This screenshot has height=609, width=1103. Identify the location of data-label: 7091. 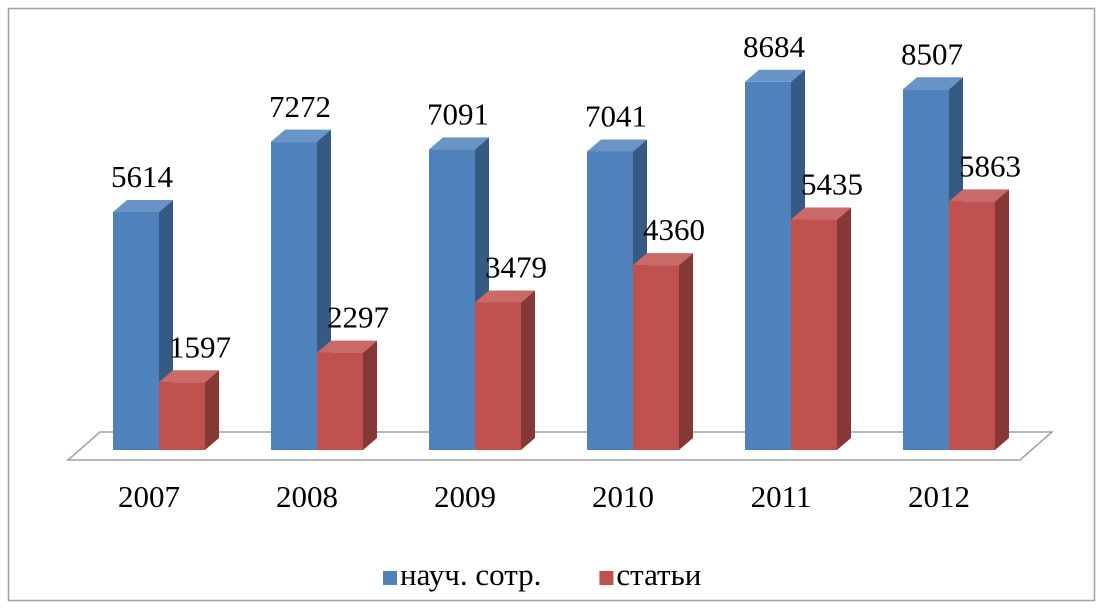
(458, 113).